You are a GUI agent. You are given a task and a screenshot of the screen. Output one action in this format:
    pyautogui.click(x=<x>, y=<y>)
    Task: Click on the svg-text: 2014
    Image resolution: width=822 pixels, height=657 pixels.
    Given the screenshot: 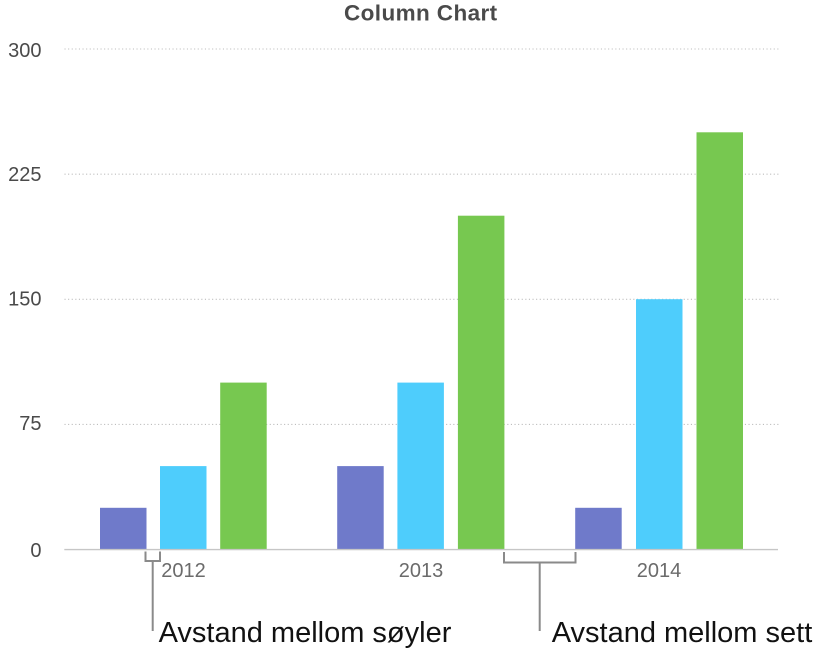 What is the action you would take?
    pyautogui.click(x=659, y=571)
    